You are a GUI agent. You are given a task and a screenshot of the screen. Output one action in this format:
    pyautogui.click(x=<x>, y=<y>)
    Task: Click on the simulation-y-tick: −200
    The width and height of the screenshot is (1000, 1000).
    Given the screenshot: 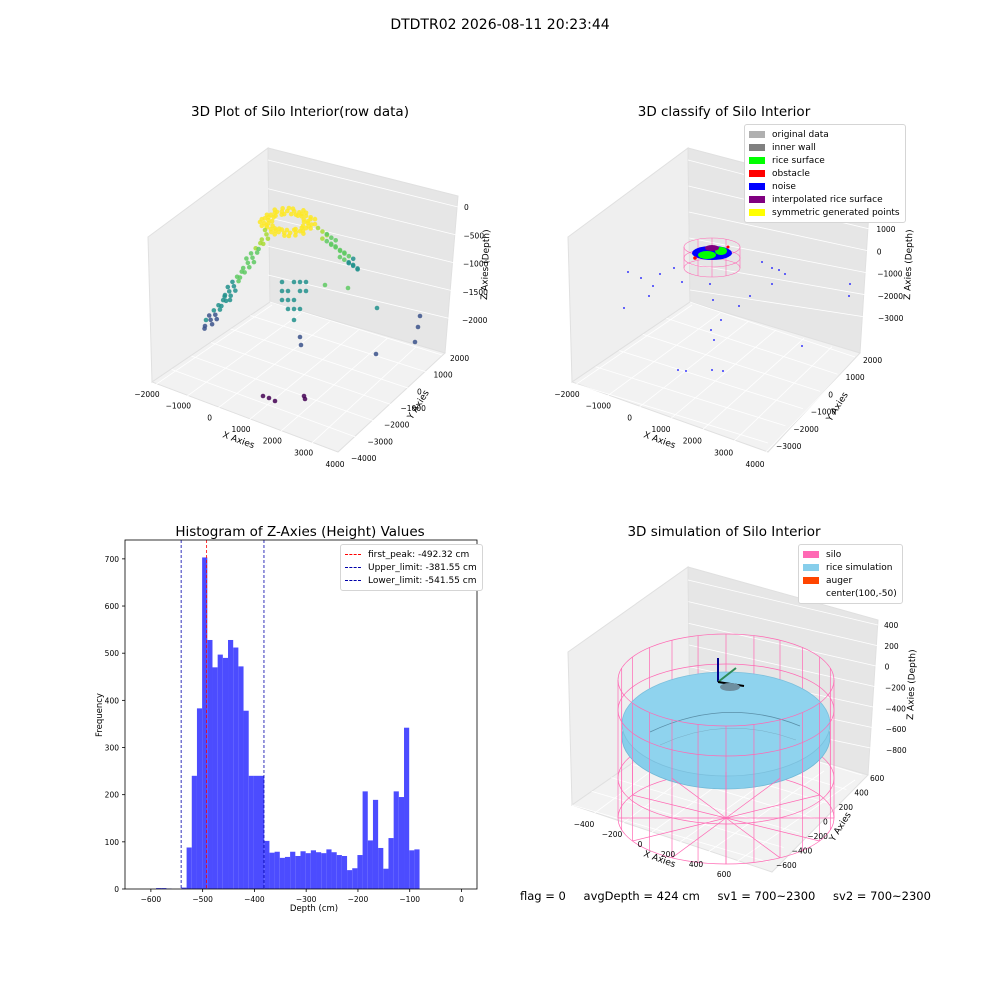 What is the action you would take?
    pyautogui.click(x=817, y=836)
    